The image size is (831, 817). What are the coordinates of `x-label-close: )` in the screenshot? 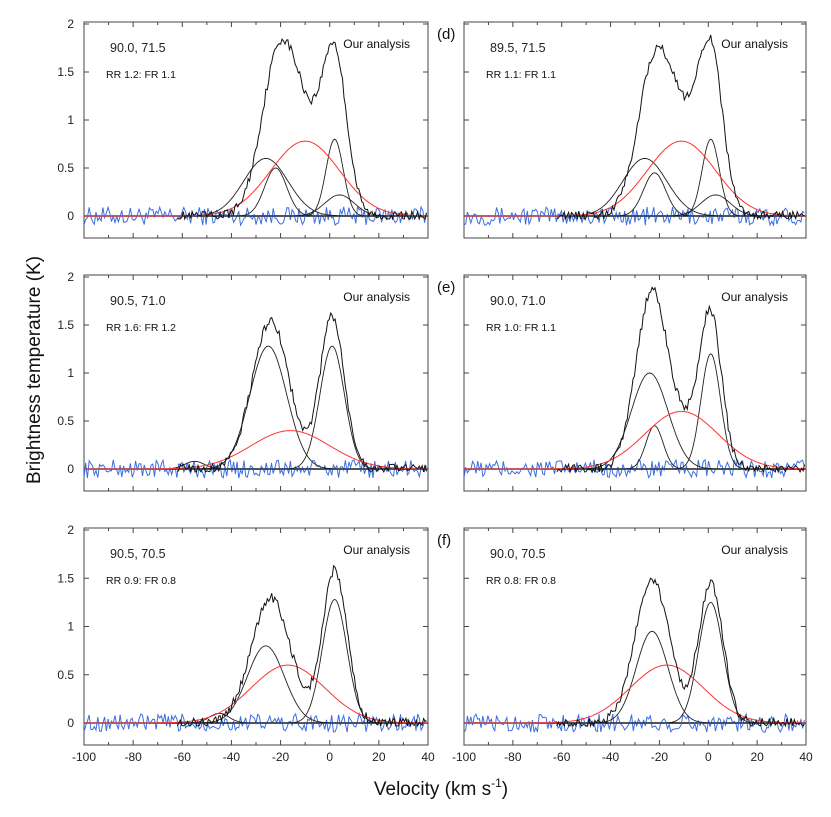 It's located at (505, 789).